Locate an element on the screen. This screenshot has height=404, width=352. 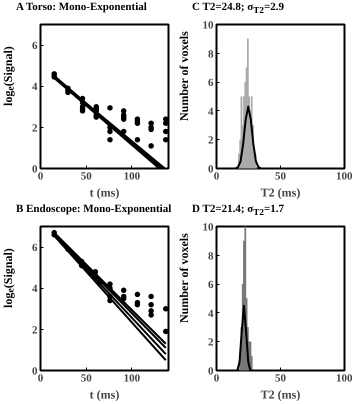
chart-title: D T2=21.4; σ$_{T2}$=1.7 is located at coordinates (238, 211).